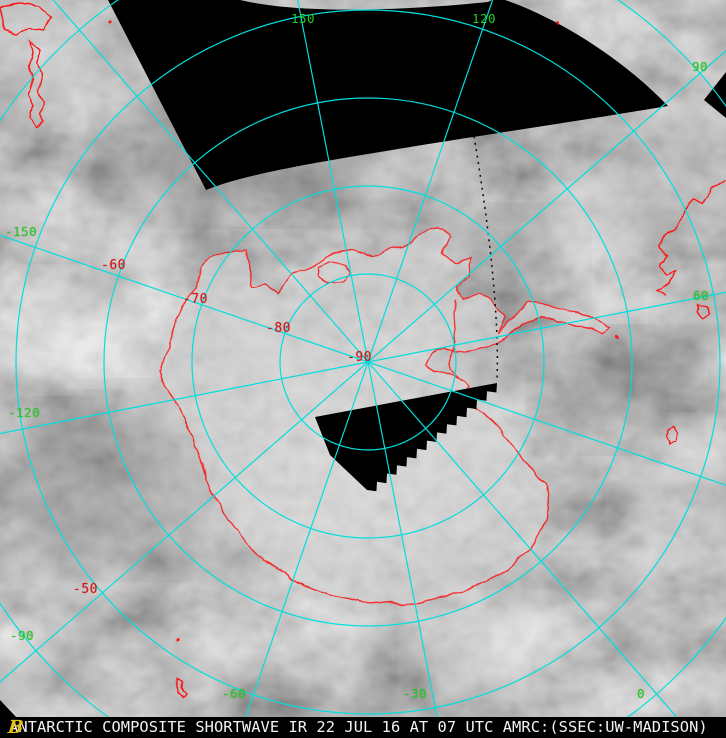 This screenshot has height=738, width=726. I want to click on south-america-outline, so click(691, 238).